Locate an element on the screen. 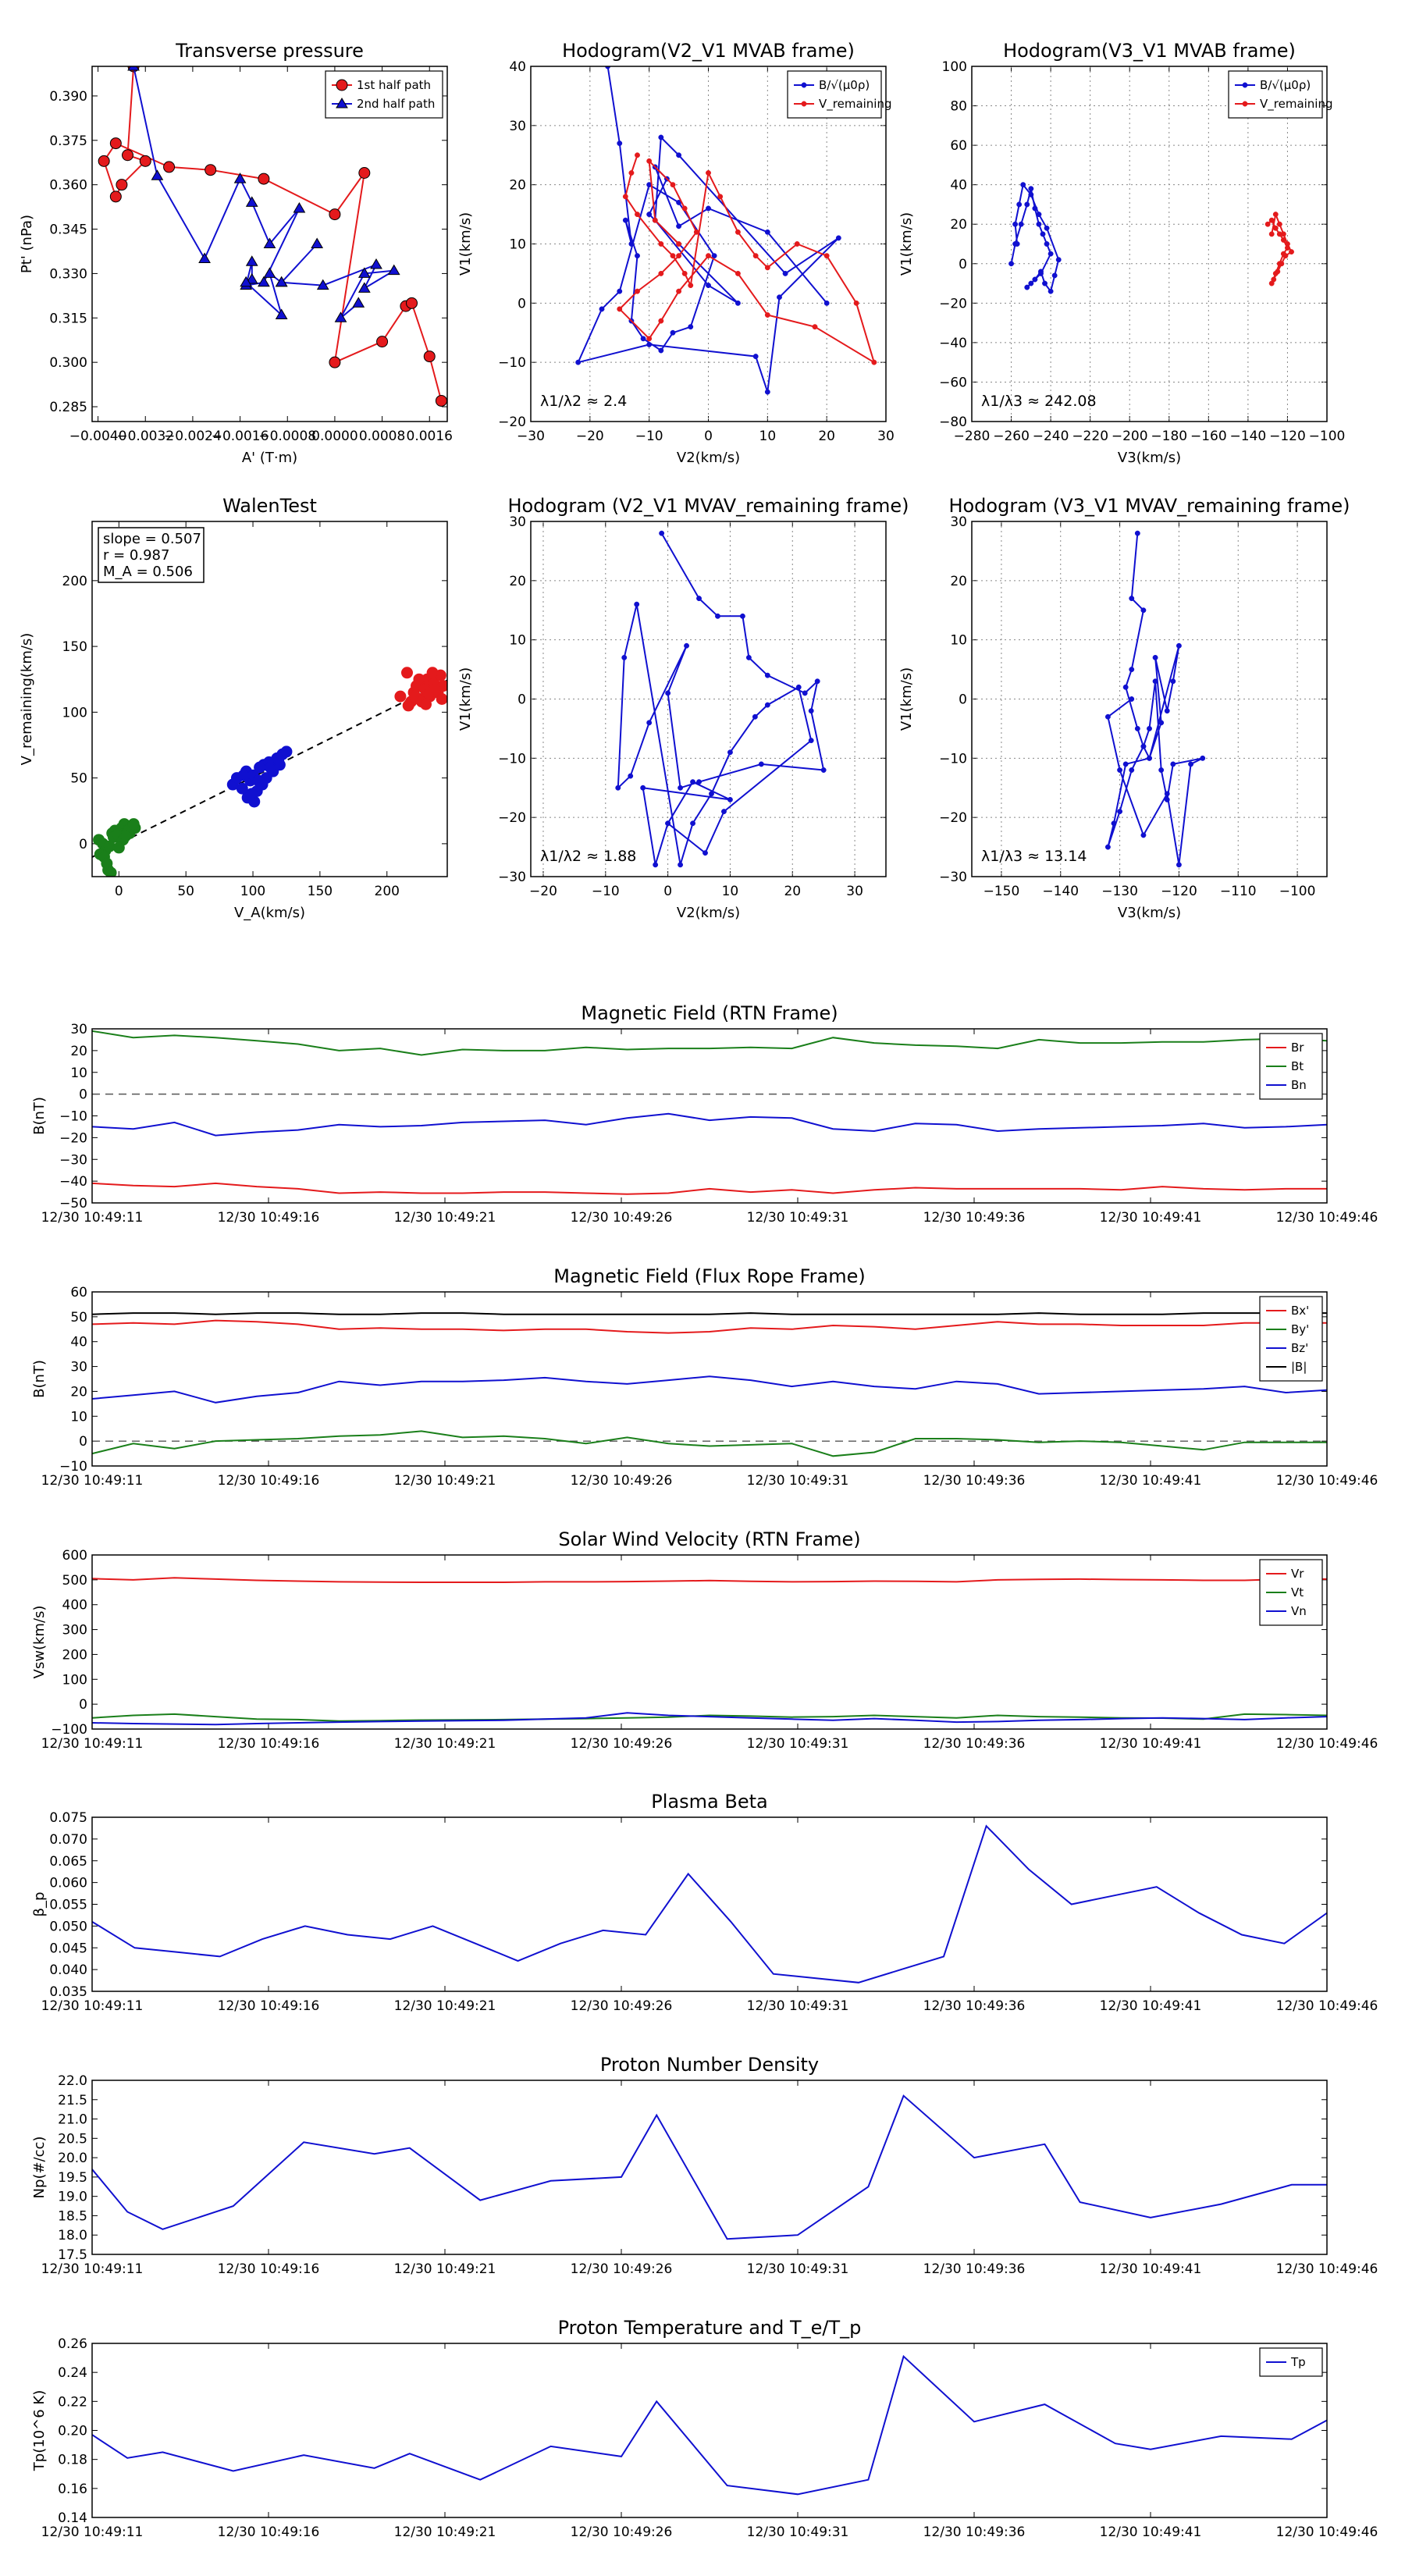 The image size is (1405, 2576). chart-title: Plasma Beta is located at coordinates (709, 1802).